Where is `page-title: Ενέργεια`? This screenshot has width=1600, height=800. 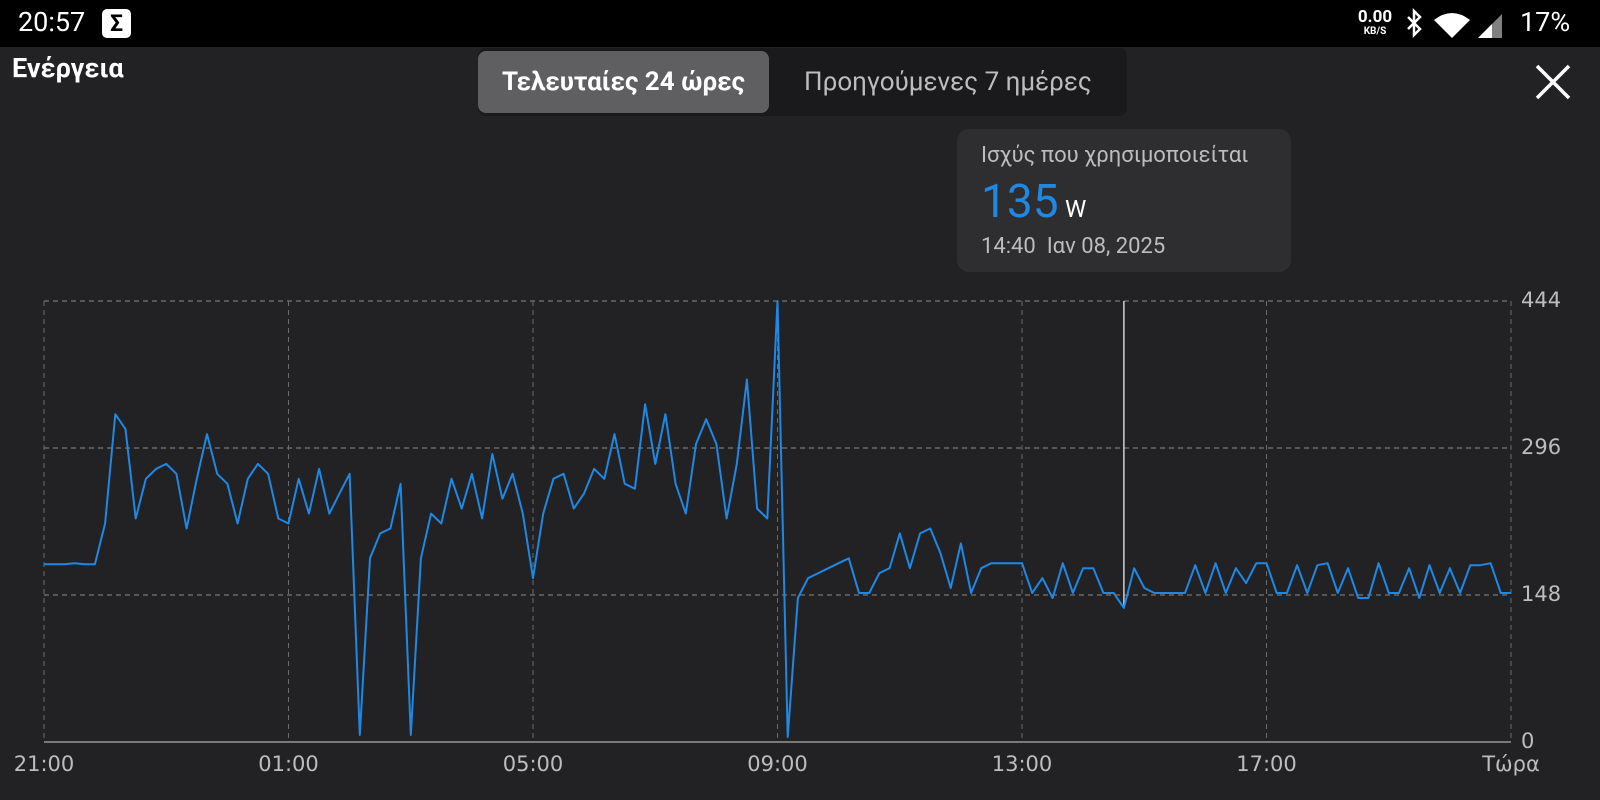
page-title: Ενέργεια is located at coordinates (68, 68).